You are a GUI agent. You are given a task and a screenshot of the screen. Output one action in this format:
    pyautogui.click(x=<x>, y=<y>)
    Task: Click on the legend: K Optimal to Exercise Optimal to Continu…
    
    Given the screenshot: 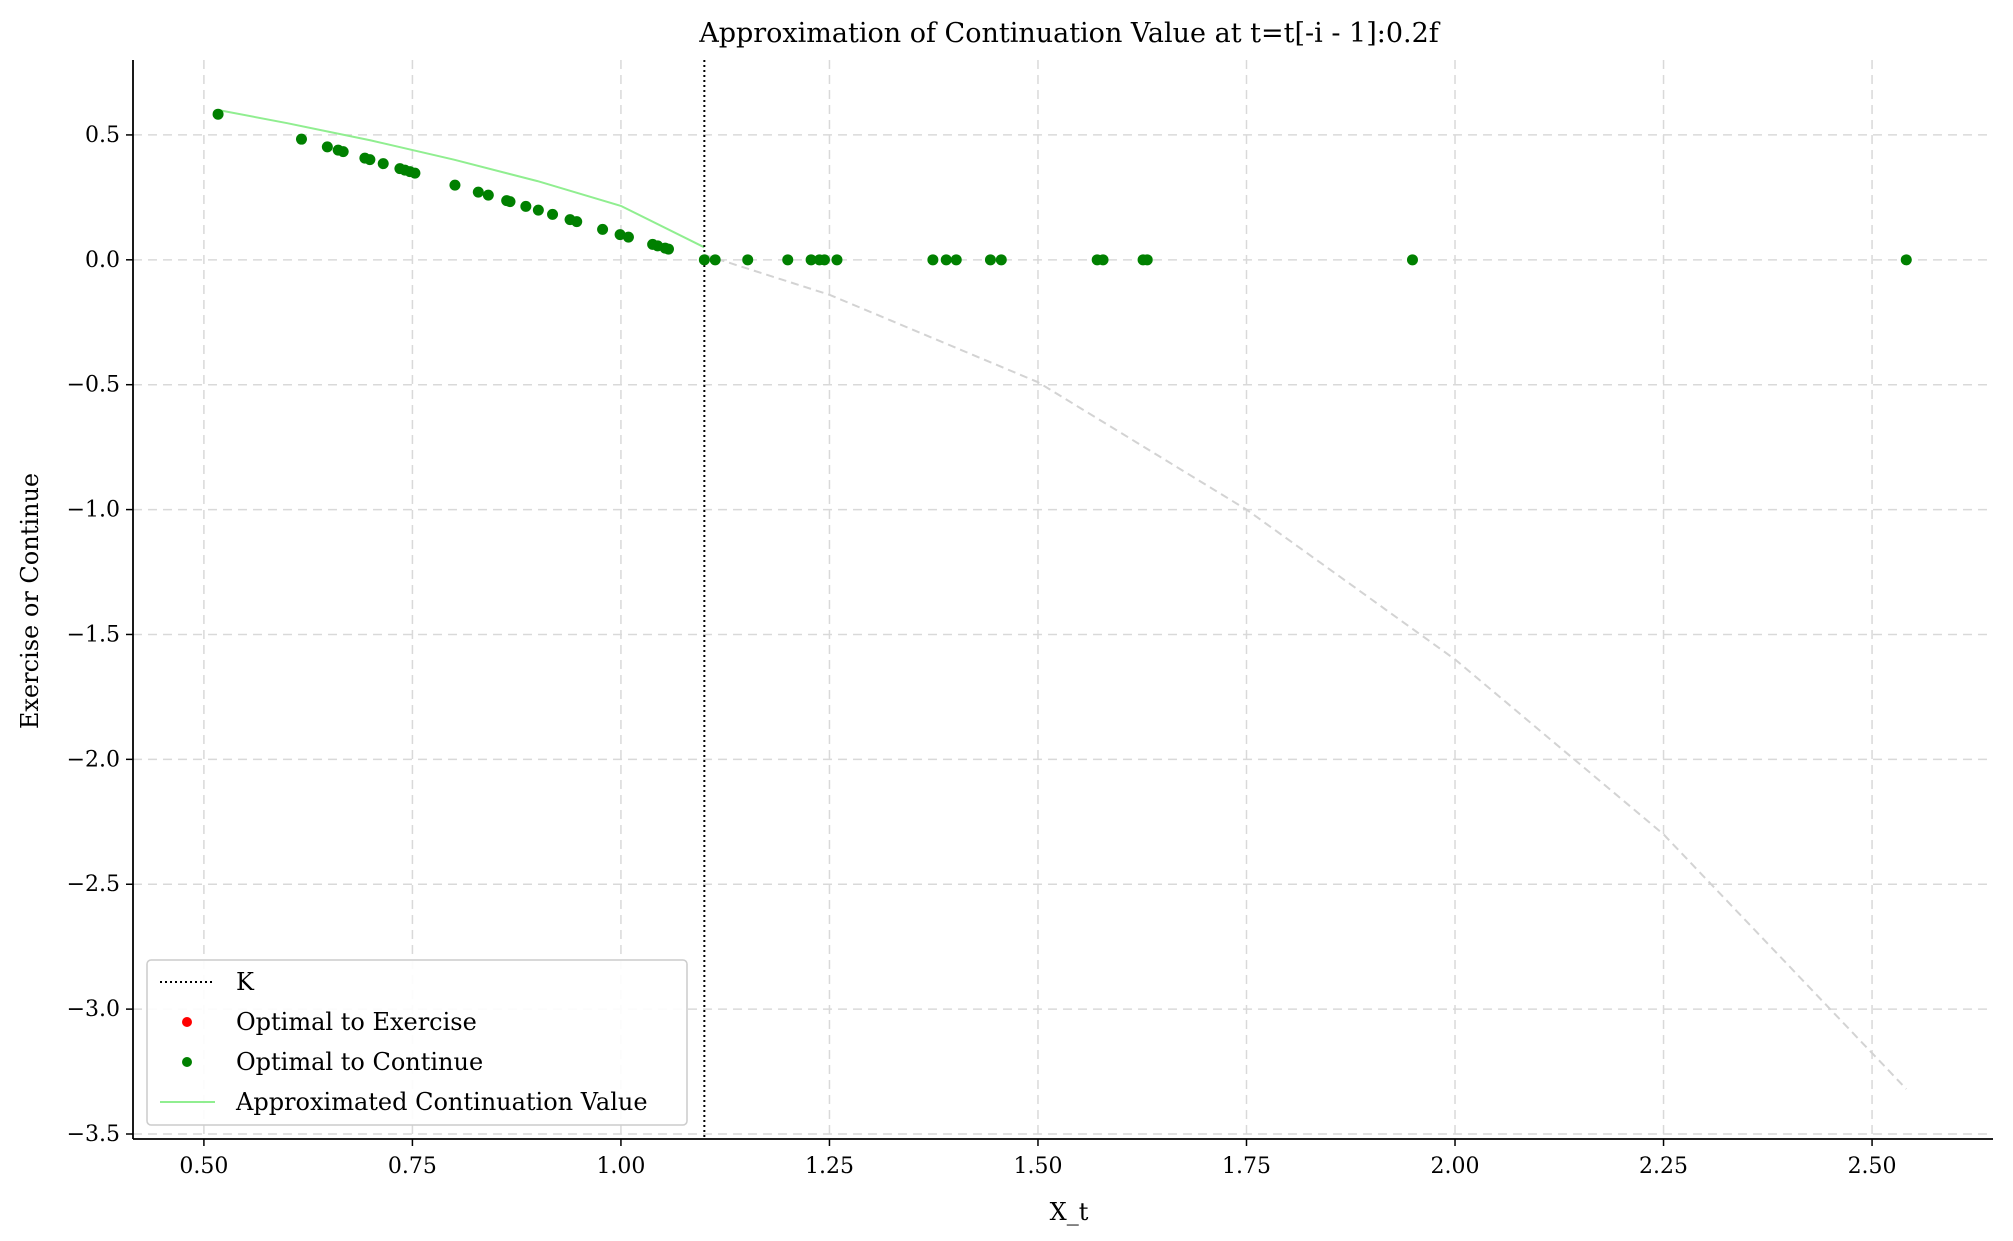 What is the action you would take?
    pyautogui.click(x=417, y=1042)
    